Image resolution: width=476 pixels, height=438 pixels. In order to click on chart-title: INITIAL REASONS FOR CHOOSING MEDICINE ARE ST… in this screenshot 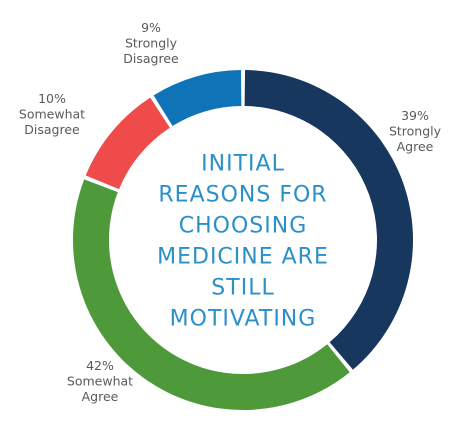, I will do `click(243, 242)`.